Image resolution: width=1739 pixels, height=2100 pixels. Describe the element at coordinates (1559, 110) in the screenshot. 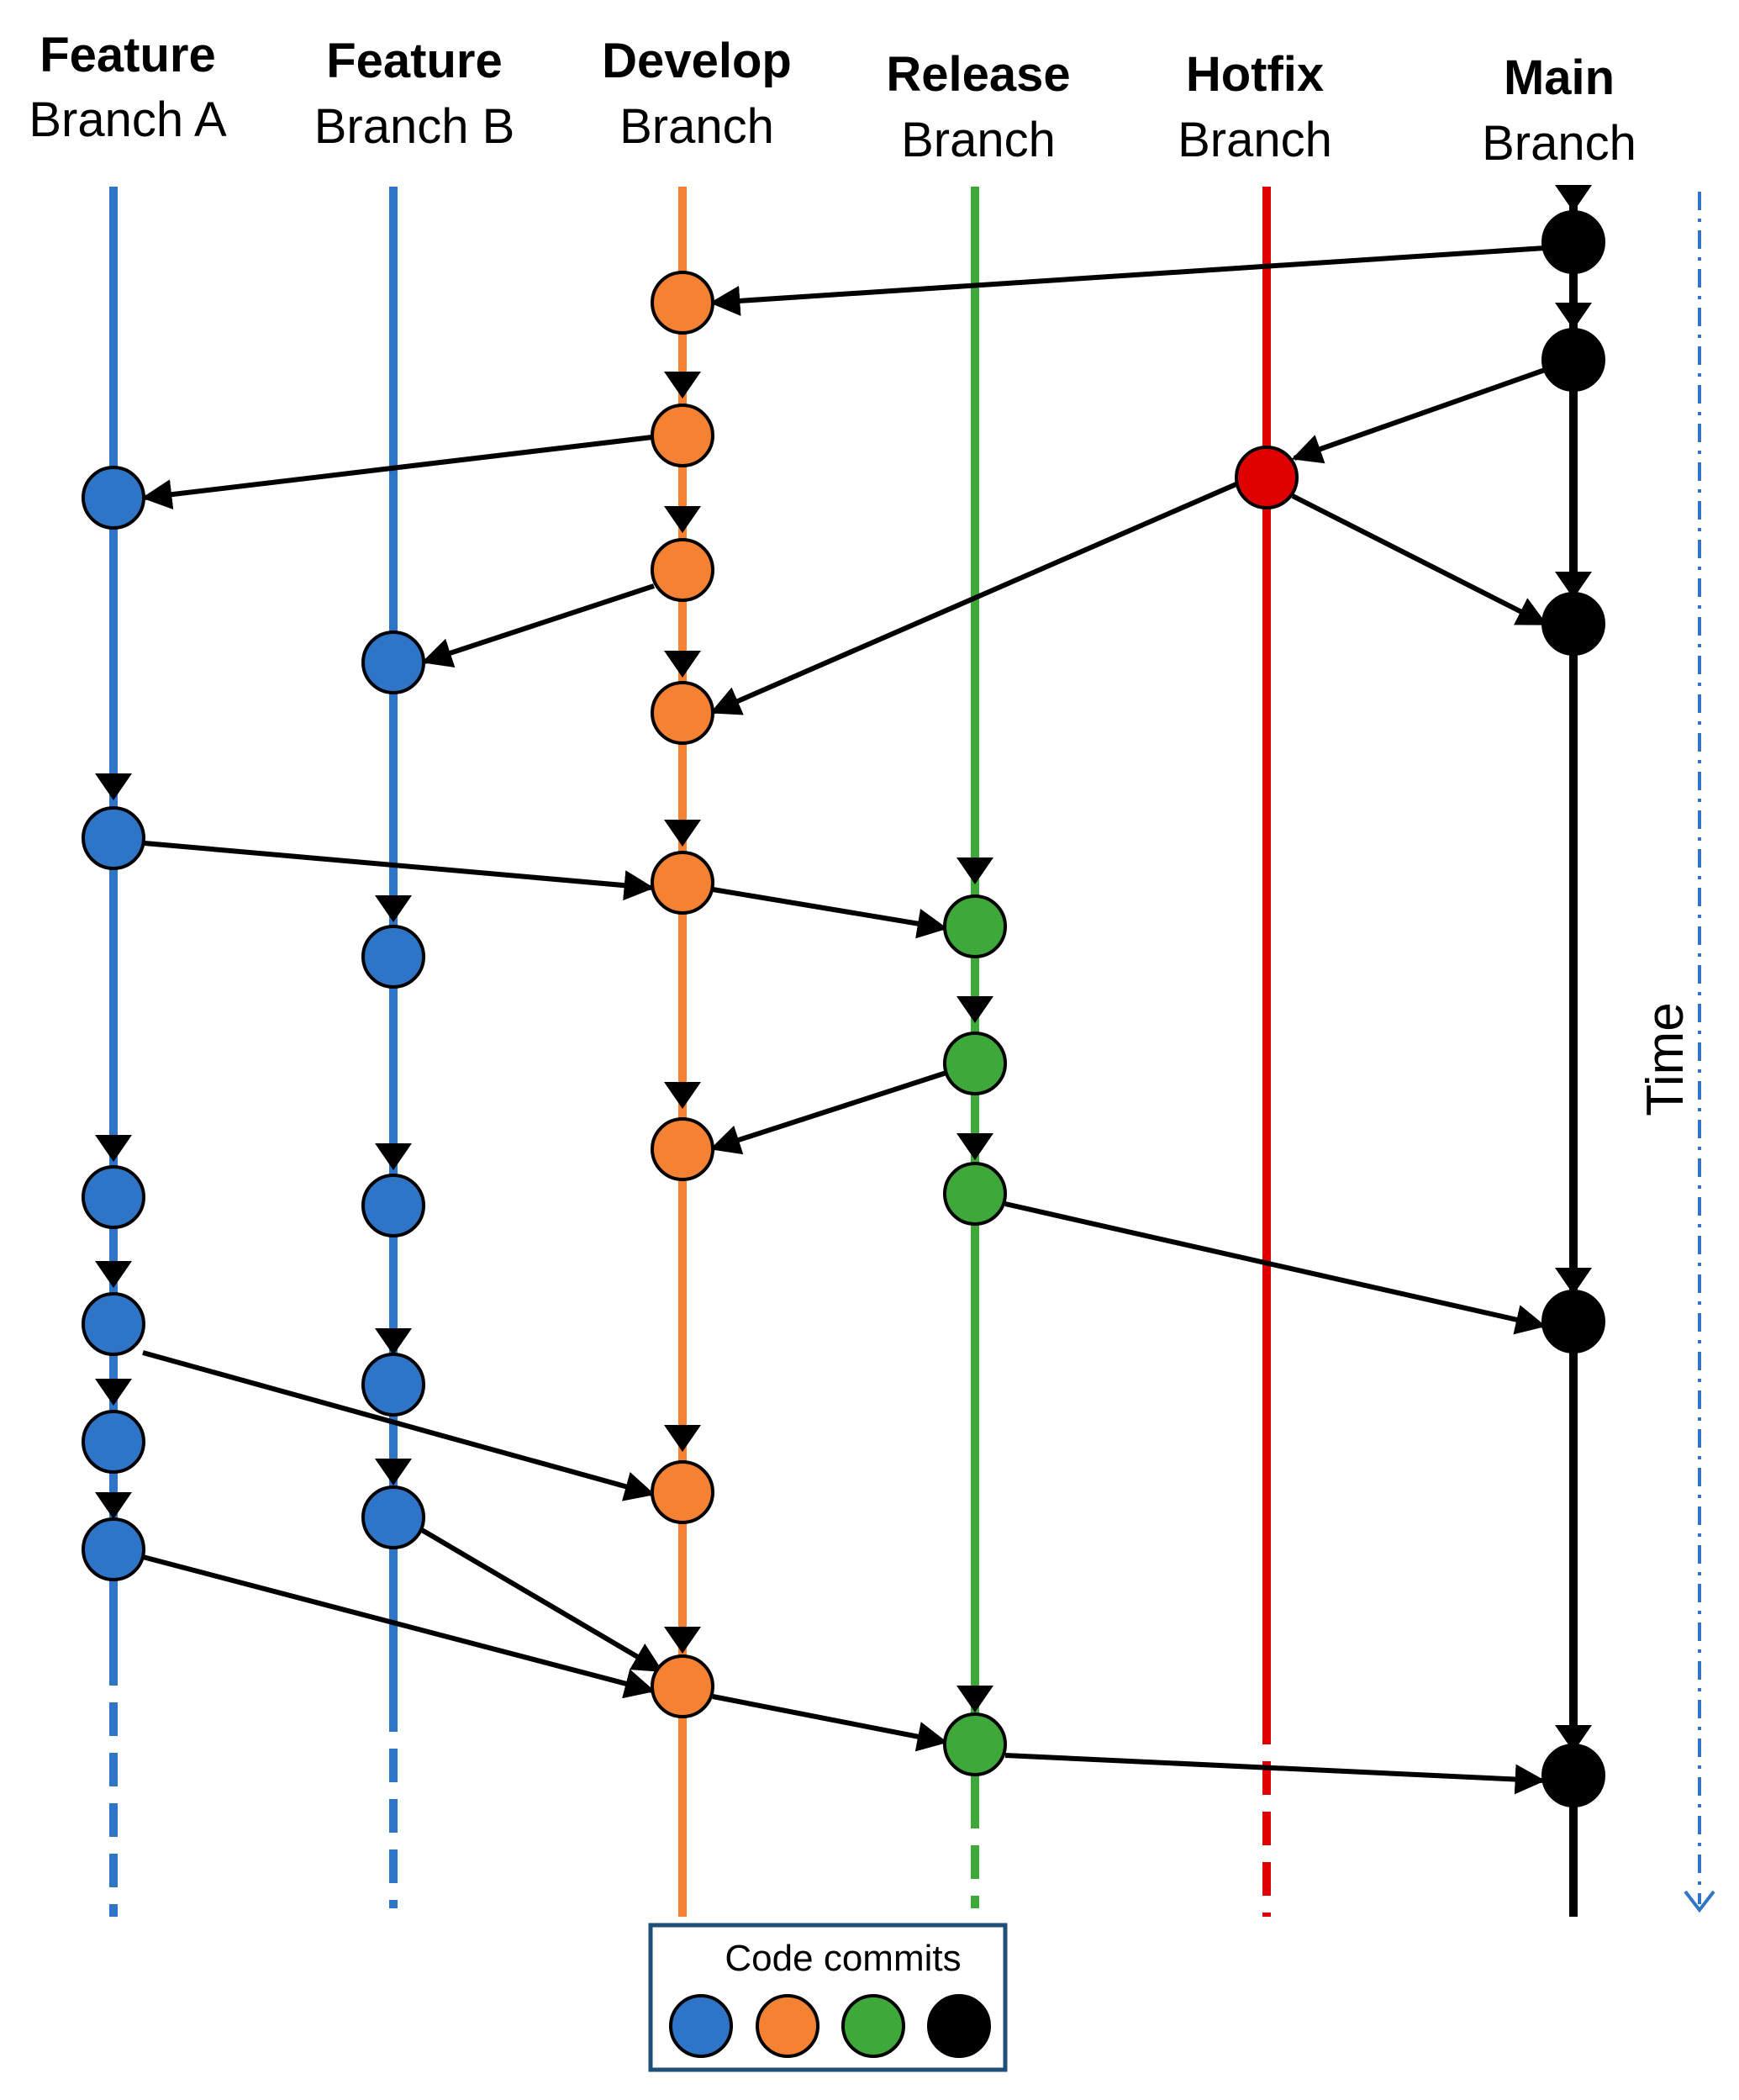

I see `branch-header-main: Main Branch` at that location.